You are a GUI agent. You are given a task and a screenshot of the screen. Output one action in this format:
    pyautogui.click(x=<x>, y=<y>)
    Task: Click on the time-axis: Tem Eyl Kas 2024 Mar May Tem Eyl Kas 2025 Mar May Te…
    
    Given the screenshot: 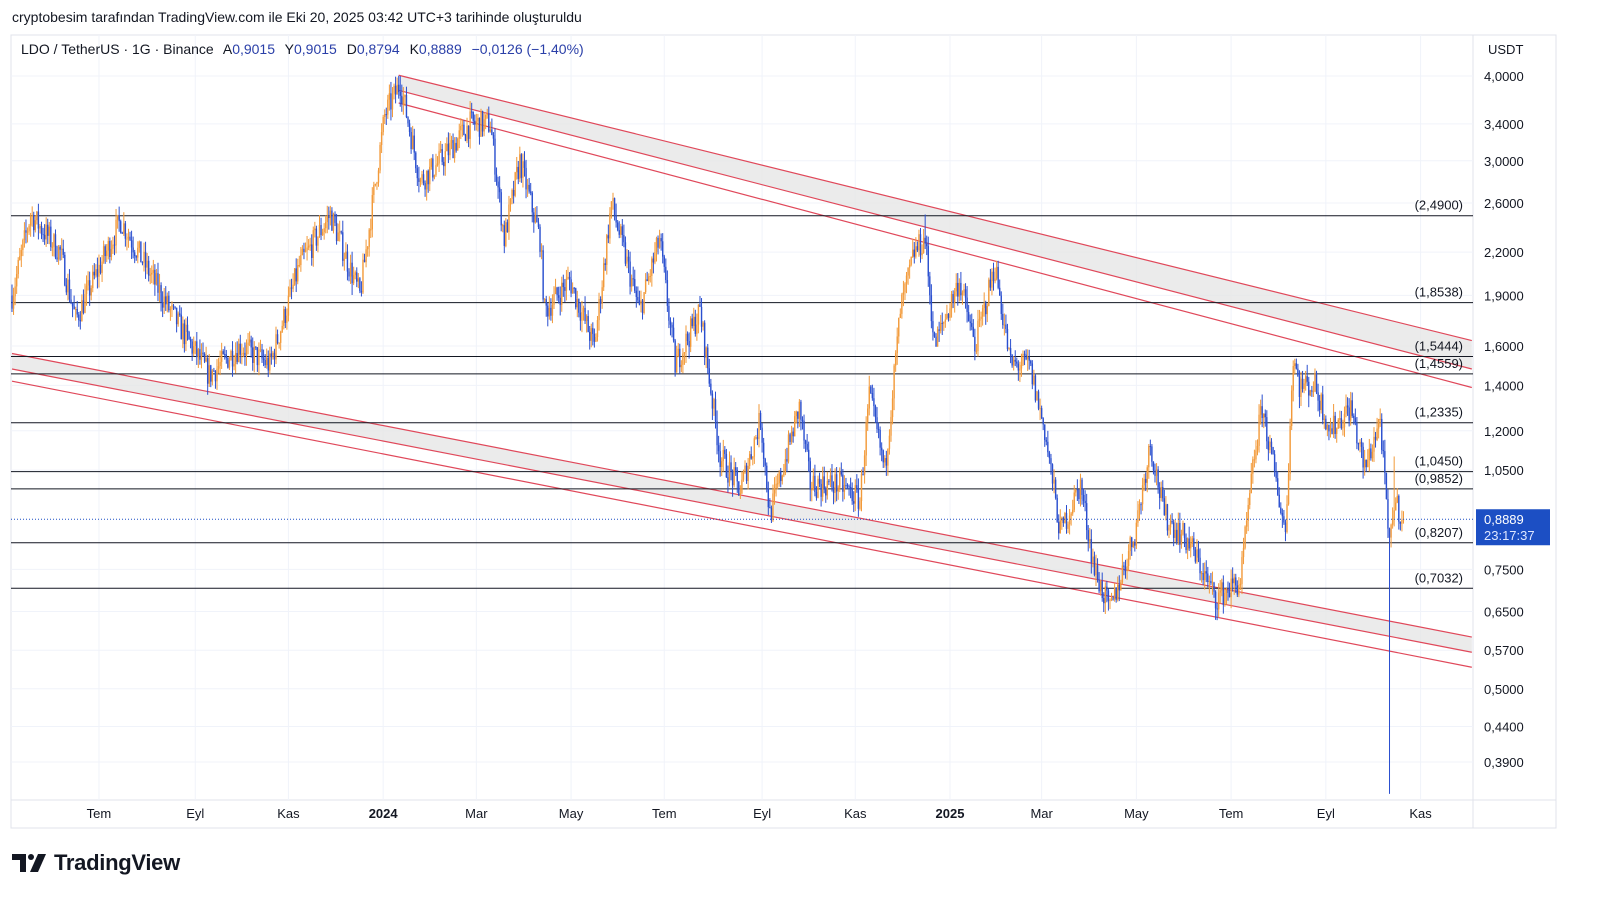 What is the action you would take?
    pyautogui.click(x=760, y=813)
    